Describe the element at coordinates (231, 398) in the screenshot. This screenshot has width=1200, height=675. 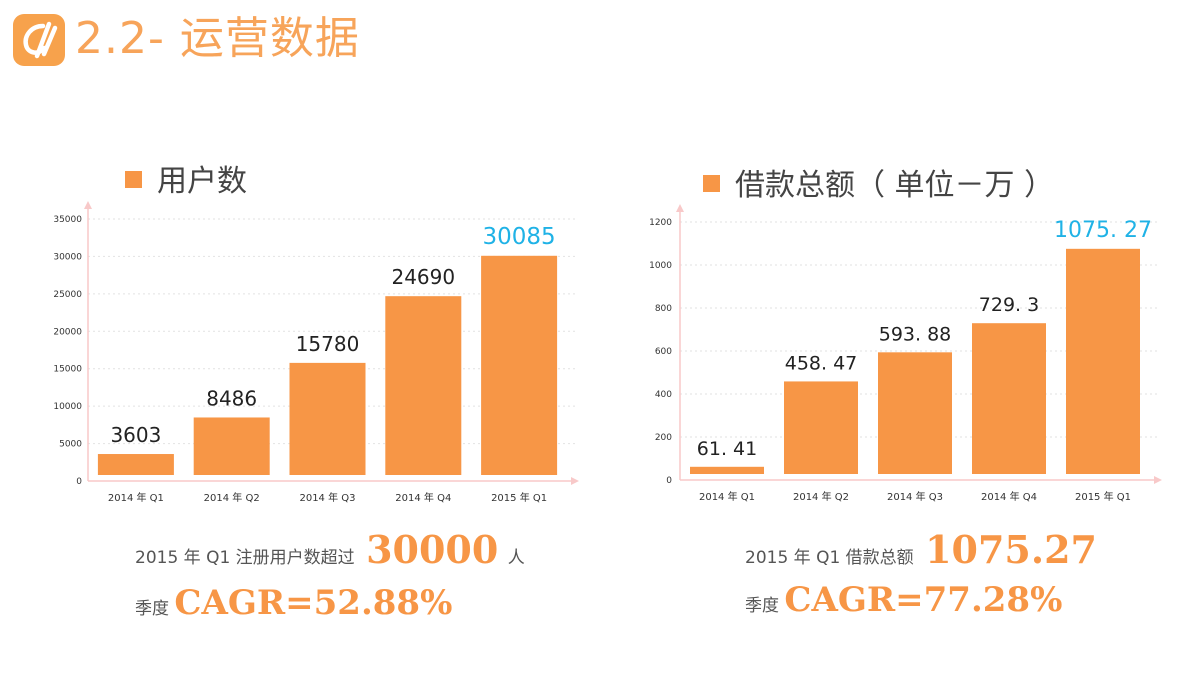
I see `data-label: 8486` at that location.